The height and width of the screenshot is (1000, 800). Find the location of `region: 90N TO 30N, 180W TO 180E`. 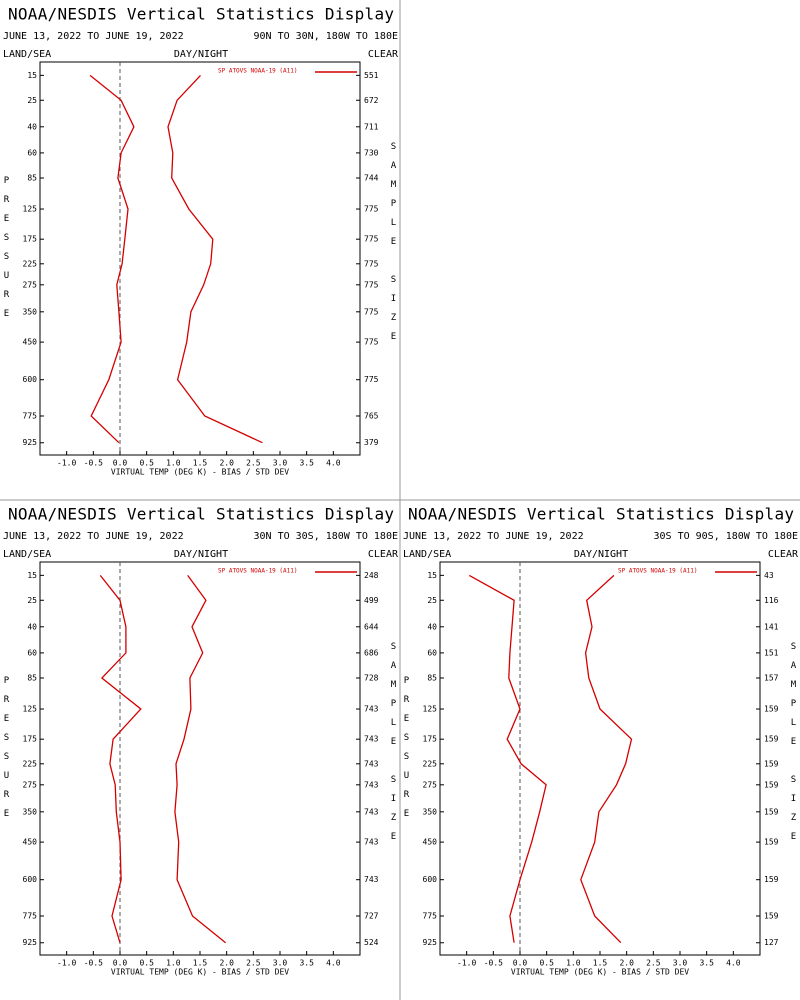

region: 90N TO 30N, 180W TO 180E is located at coordinates (326, 36).